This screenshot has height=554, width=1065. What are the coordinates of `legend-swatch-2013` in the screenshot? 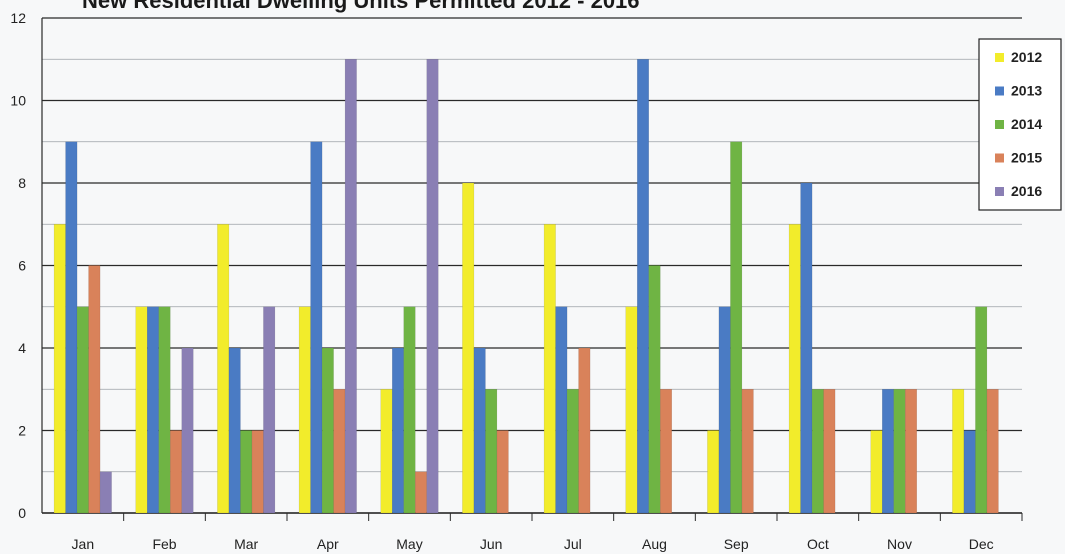 It's located at (999, 91).